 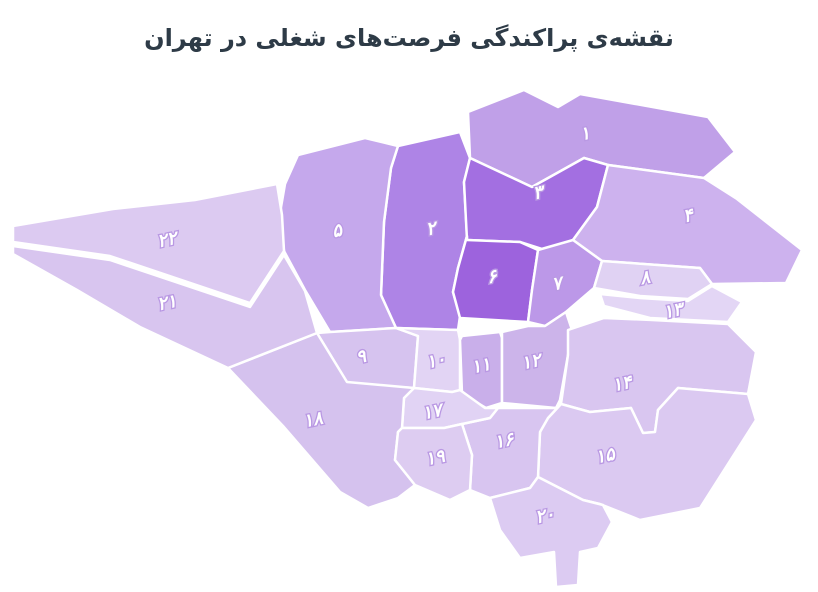 What do you see at coordinates (653, 280) in the screenshot?
I see `district-8-shape` at bounding box center [653, 280].